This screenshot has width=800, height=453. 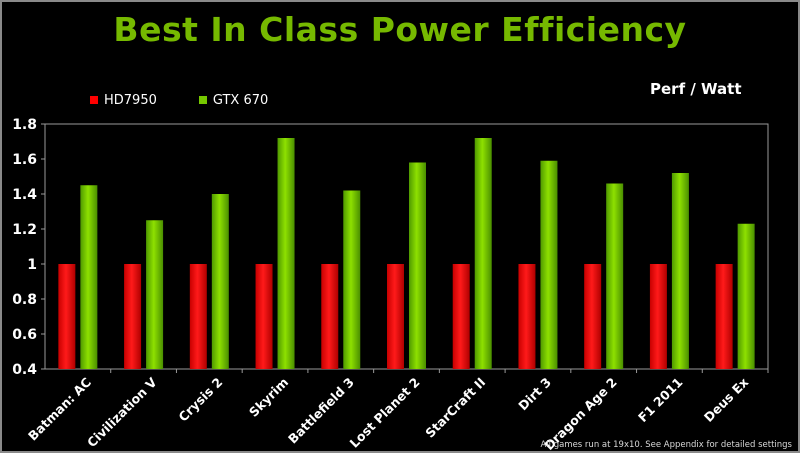 I want to click on chart-subtitle: Perf / Watt, so click(x=696, y=89).